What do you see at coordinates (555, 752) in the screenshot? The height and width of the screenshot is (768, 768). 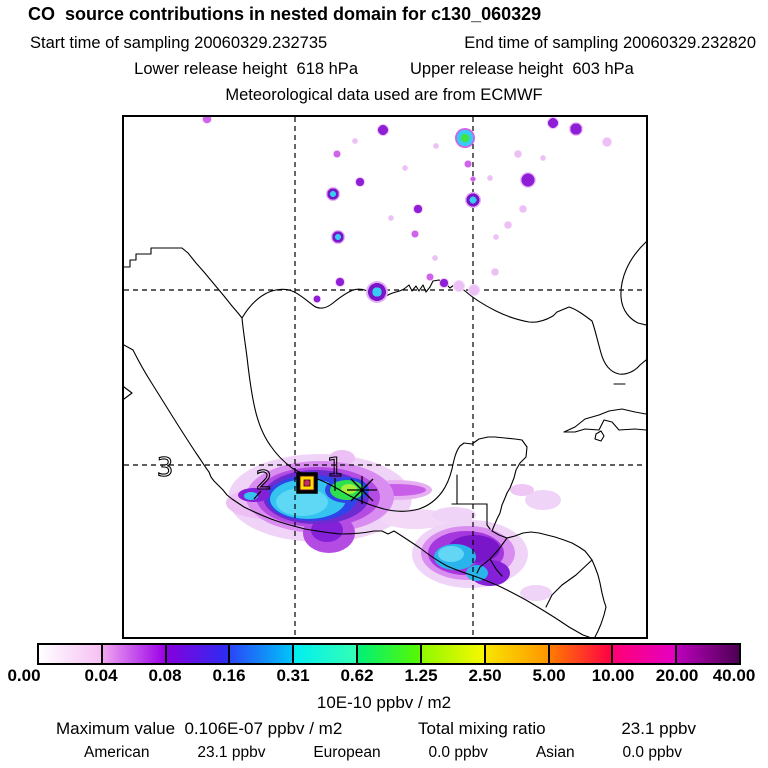 I see `region-name: Asian` at bounding box center [555, 752].